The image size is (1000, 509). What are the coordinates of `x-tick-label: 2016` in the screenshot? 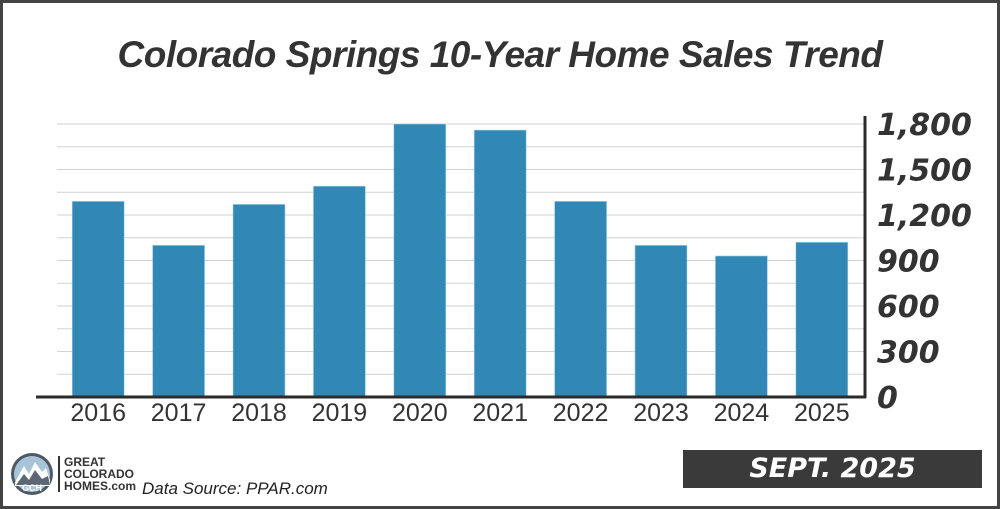 It's located at (98, 413).